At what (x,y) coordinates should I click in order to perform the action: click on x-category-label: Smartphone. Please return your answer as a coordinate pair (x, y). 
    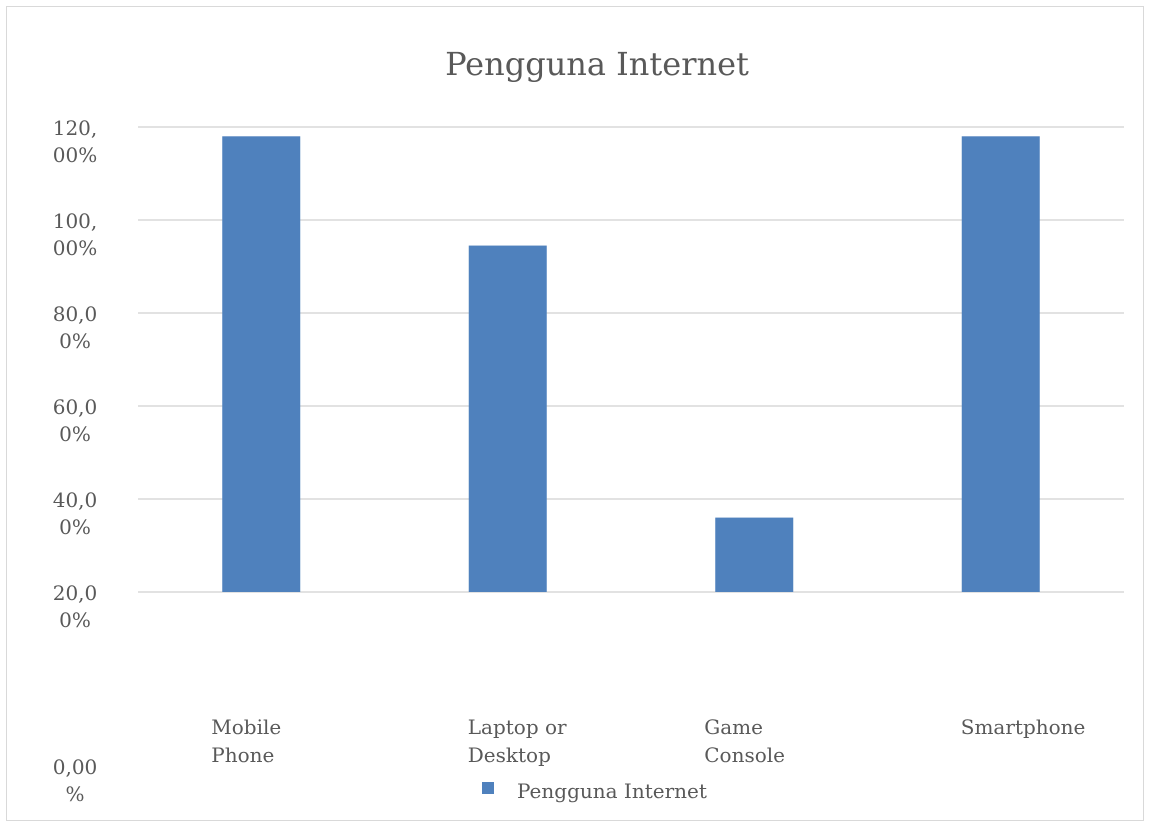
    Looking at the image, I should click on (1023, 727).